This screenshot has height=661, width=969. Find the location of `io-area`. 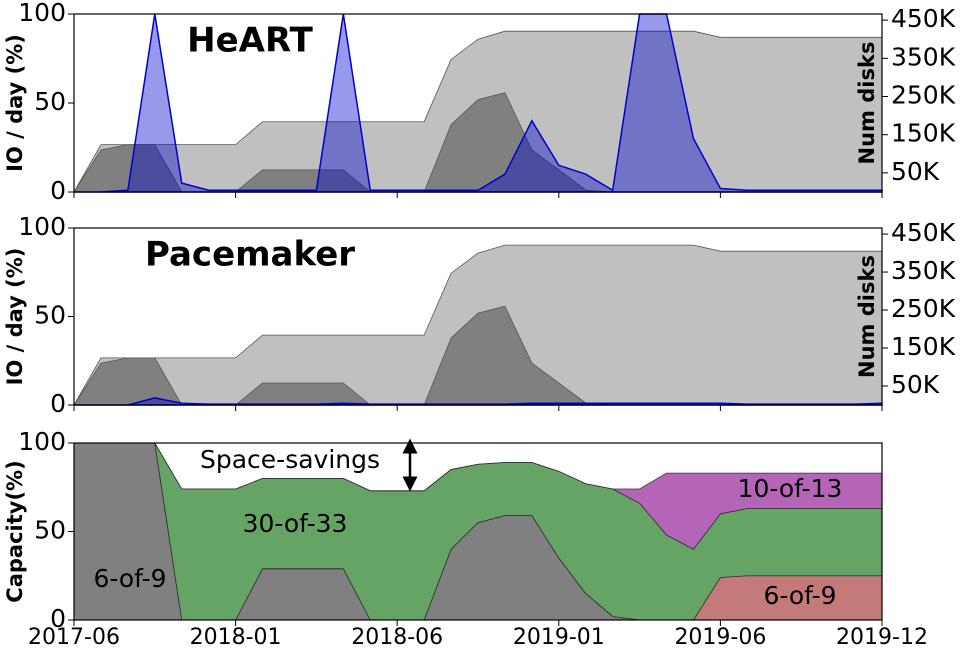

io-area is located at coordinates (478, 401).